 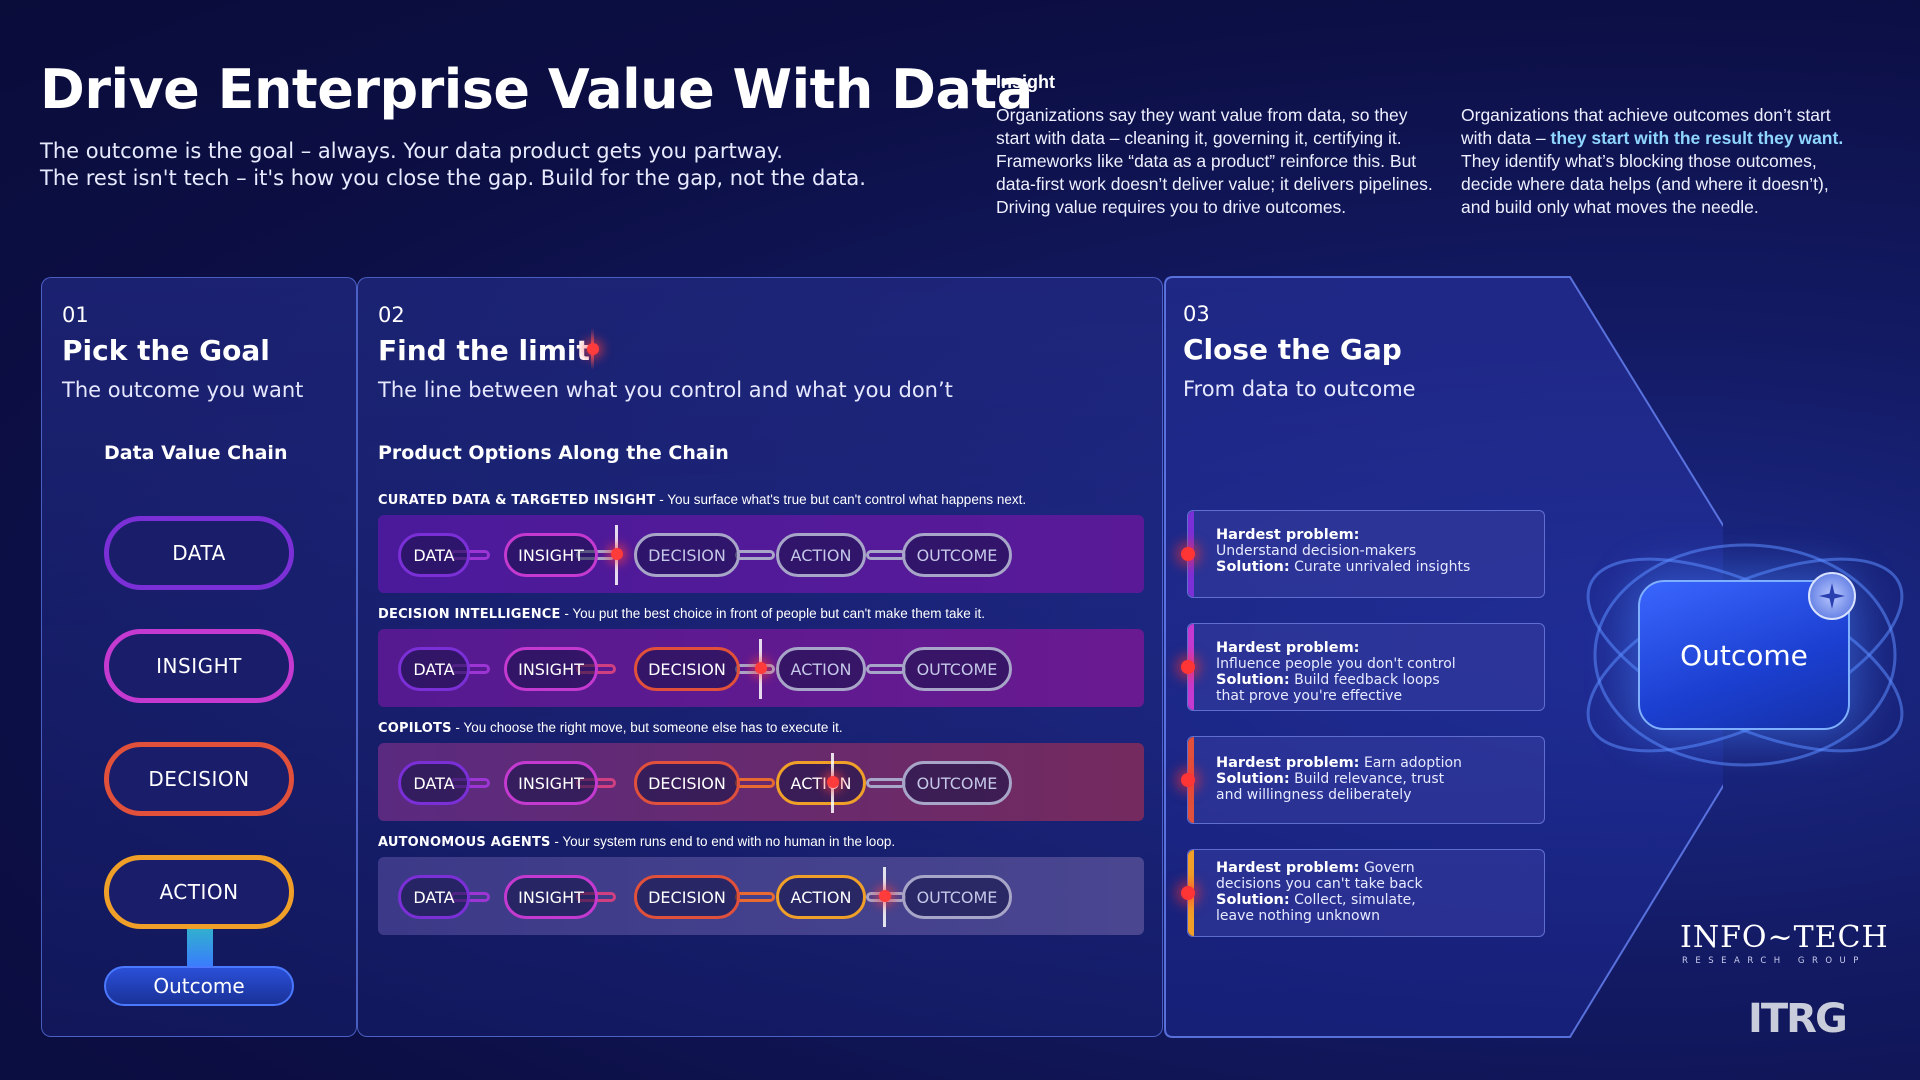 What do you see at coordinates (551, 897) in the screenshot?
I see `row-4-pill-insight: INSIGHT` at bounding box center [551, 897].